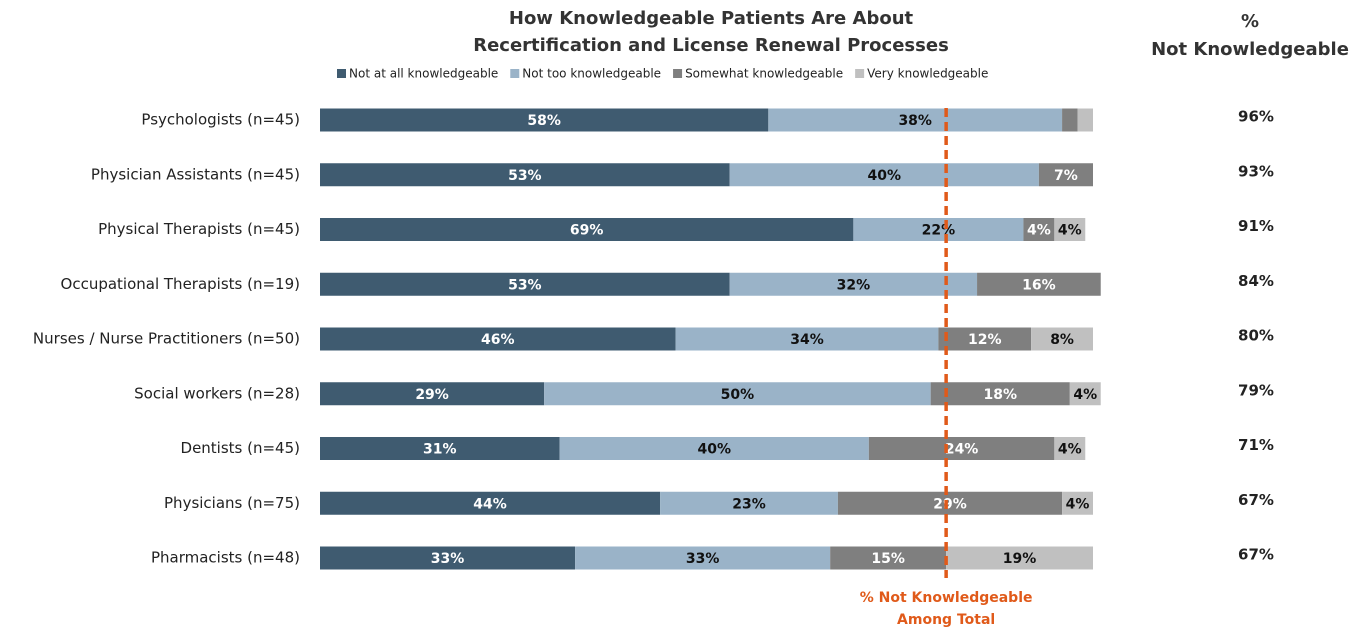  What do you see at coordinates (1250, 21) in the screenshot?
I see `side-title: %` at bounding box center [1250, 21].